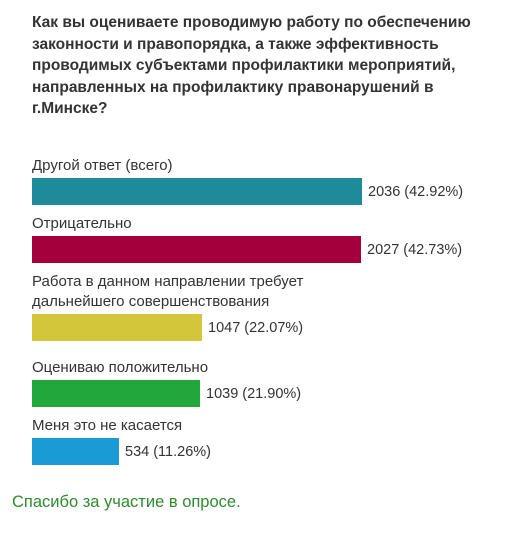 This screenshot has width=531, height=533. What do you see at coordinates (254, 394) in the screenshot?
I see `bar-value-label: 1039 (21.90%)` at bounding box center [254, 394].